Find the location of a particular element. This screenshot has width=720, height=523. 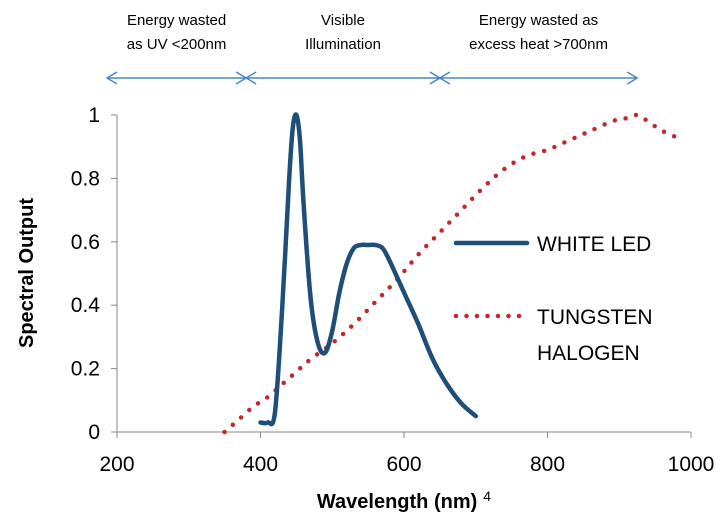

legend-label-white-led: WHITE LED is located at coordinates (594, 244).